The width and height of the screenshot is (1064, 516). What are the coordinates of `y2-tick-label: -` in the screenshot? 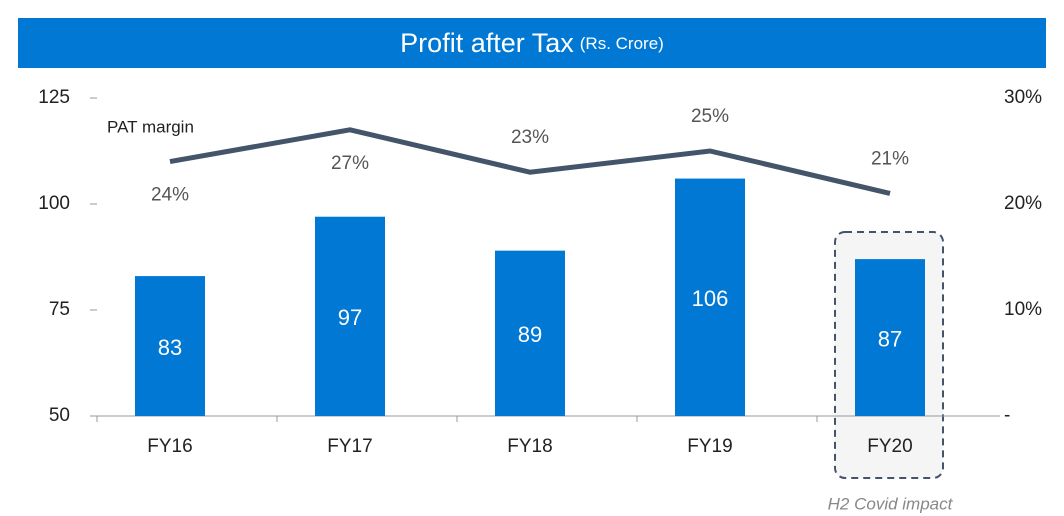 It's located at (1007, 415).